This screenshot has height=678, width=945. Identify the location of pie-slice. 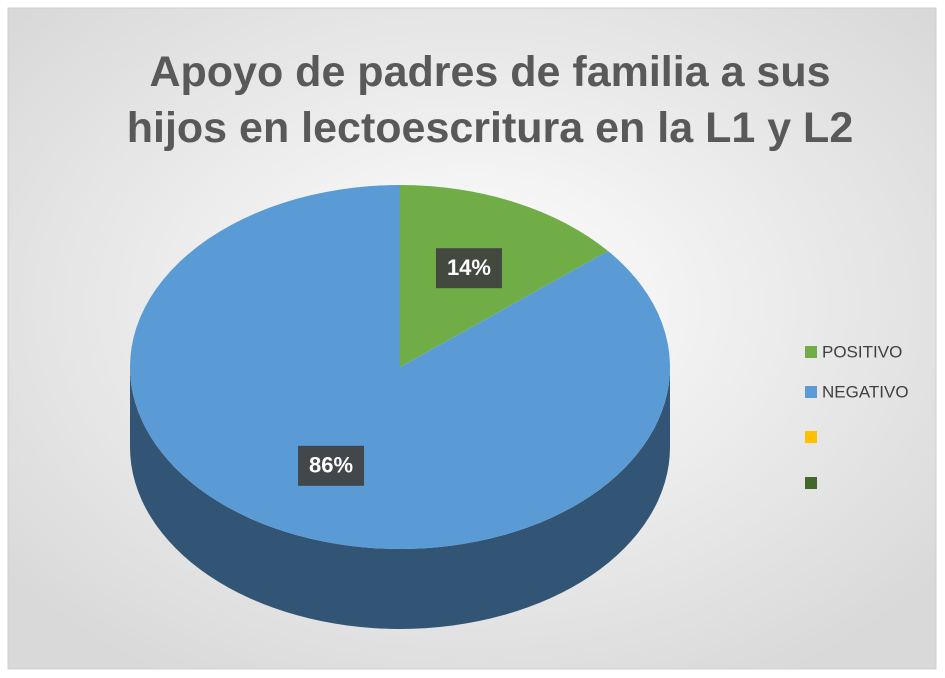
(504, 276).